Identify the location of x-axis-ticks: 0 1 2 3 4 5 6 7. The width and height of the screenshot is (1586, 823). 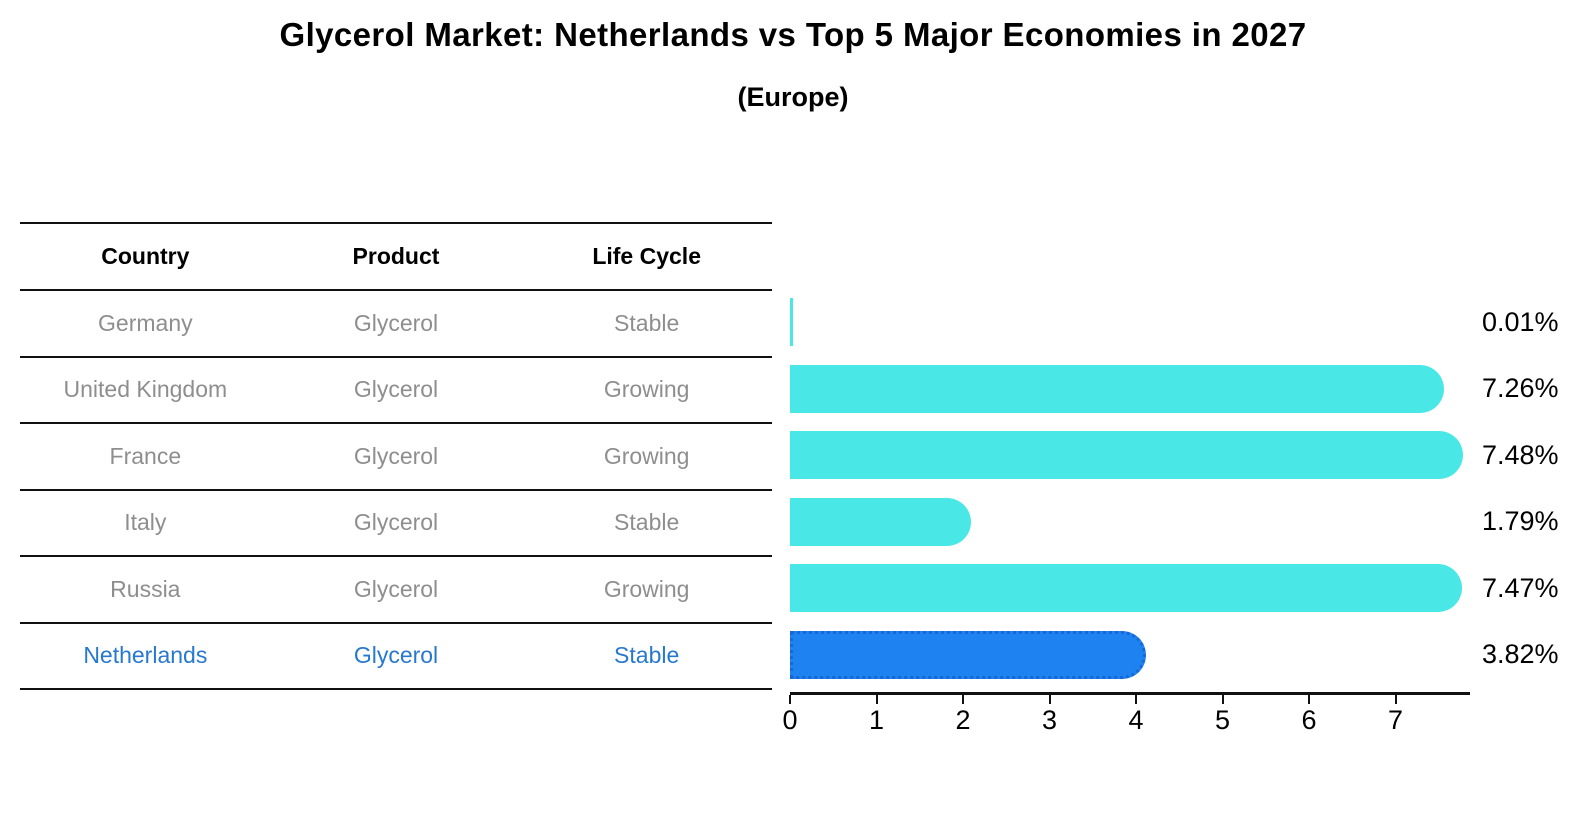
(1146, 719).